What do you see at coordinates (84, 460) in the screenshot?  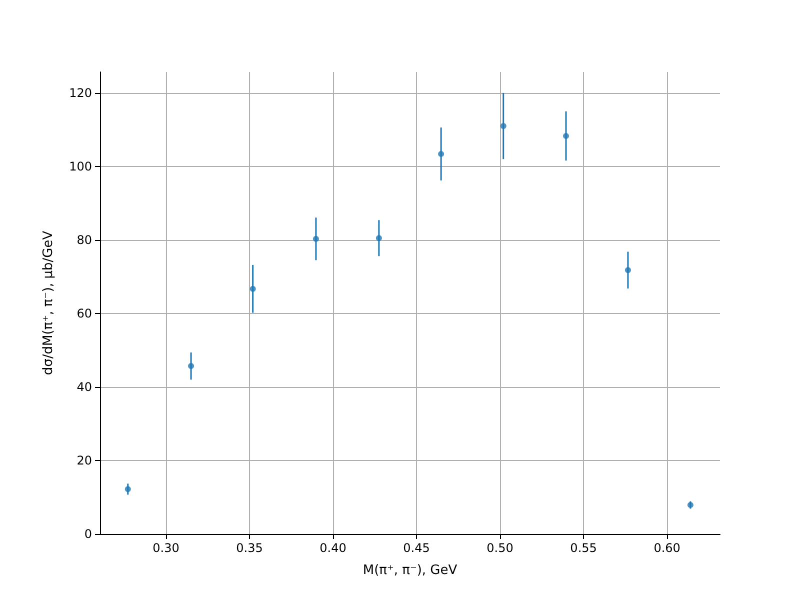 I see `y-tick-label: 20` at bounding box center [84, 460].